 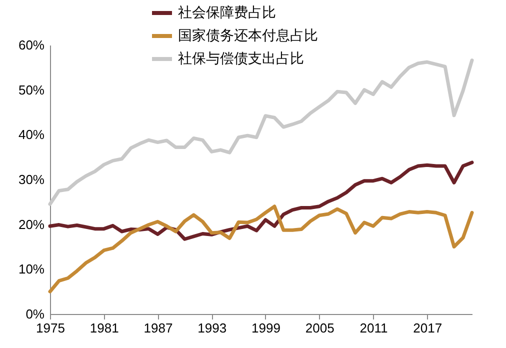 What do you see at coordinates (104, 328) in the screenshot?
I see `x-tick-label: 1981` at bounding box center [104, 328].